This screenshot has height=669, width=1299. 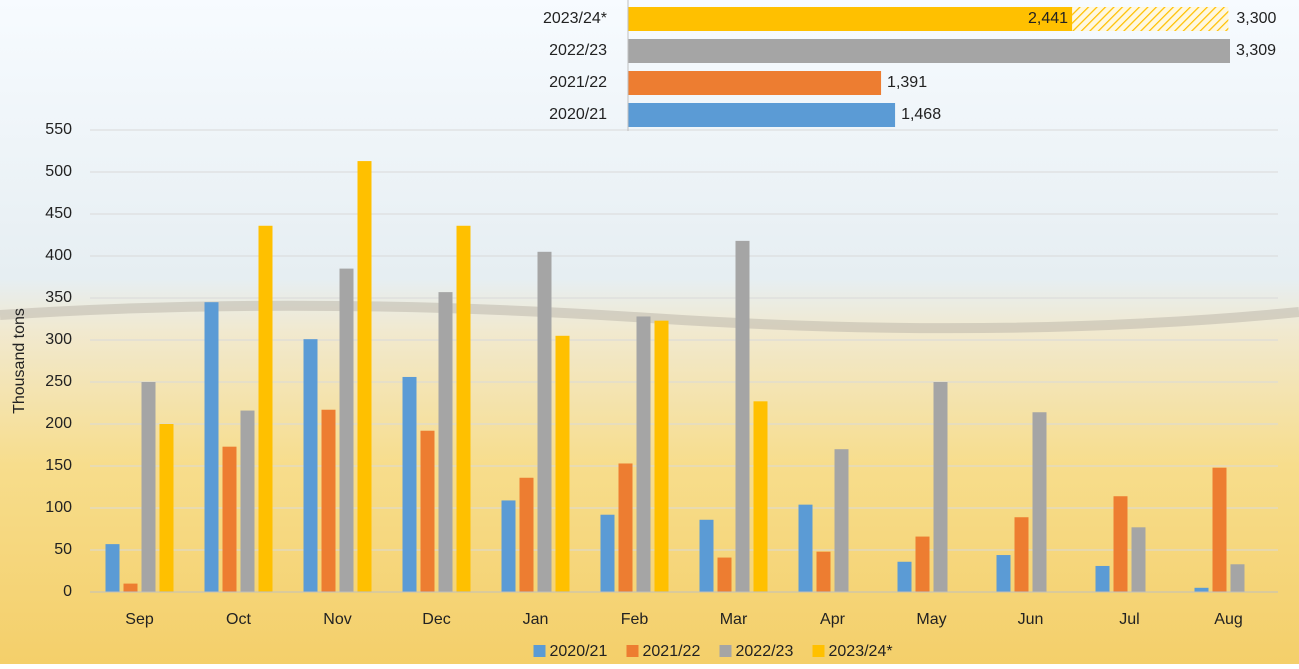 What do you see at coordinates (575, 18) in the screenshot?
I see `category-label: 2023/24*` at bounding box center [575, 18].